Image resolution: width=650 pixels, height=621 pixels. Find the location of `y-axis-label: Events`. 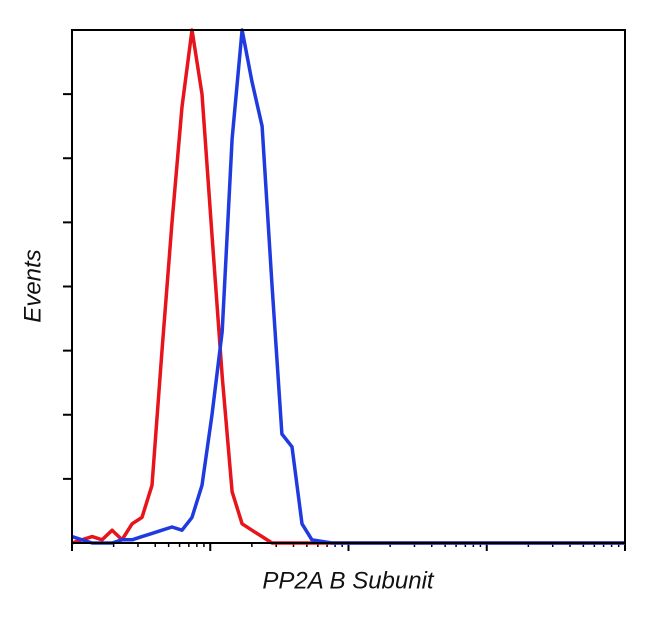

y-axis-label: Events is located at coordinates (32, 285).